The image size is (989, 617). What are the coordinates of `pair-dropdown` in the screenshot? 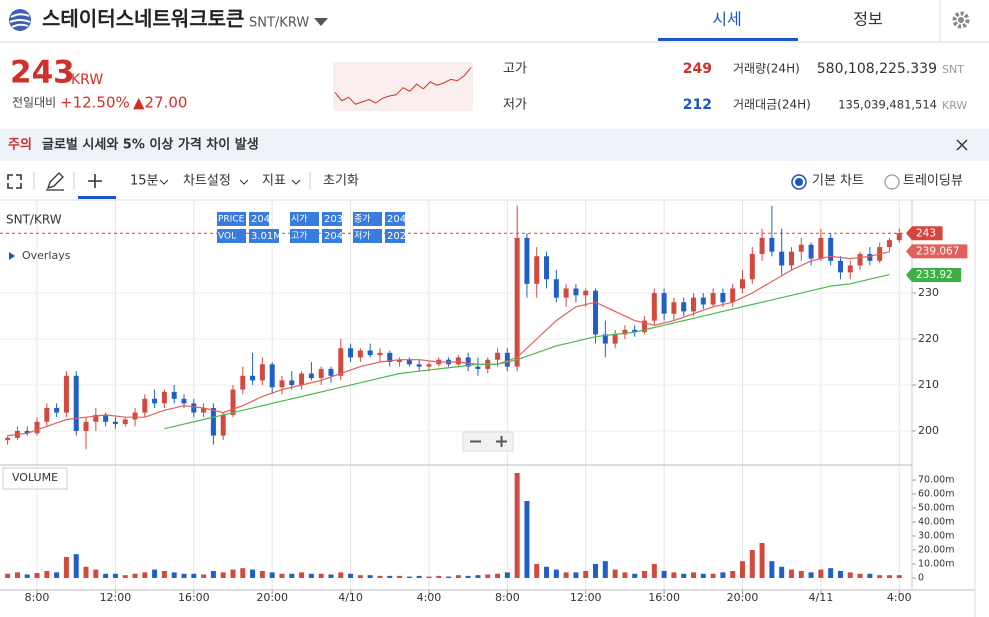 It's located at (321, 22).